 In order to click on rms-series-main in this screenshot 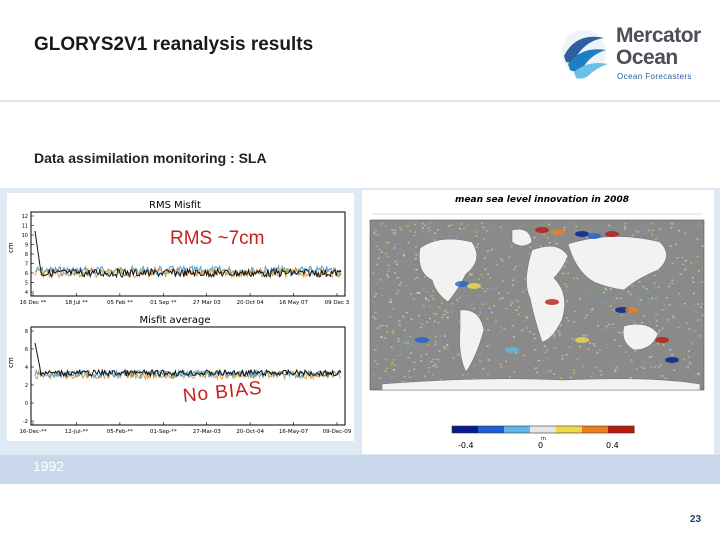, I will do `click(188, 254)`.